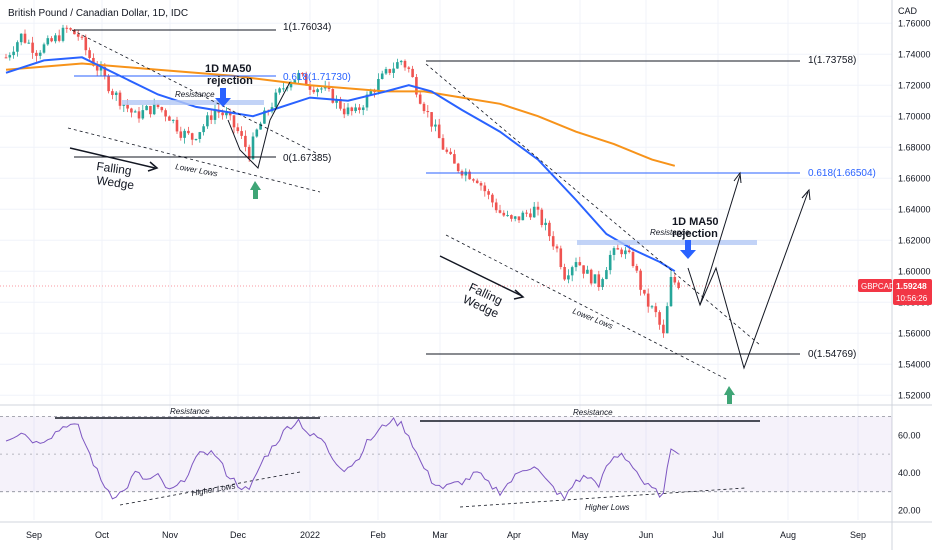 This screenshot has width=932, height=550. Describe the element at coordinates (914, 333) in the screenshot. I see `price-tick: 1.56000` at that location.